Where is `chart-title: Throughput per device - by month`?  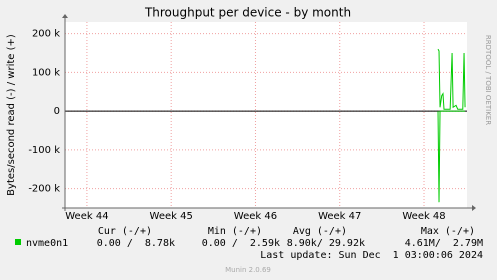
chart-title: Throughput per device - by month is located at coordinates (247, 13).